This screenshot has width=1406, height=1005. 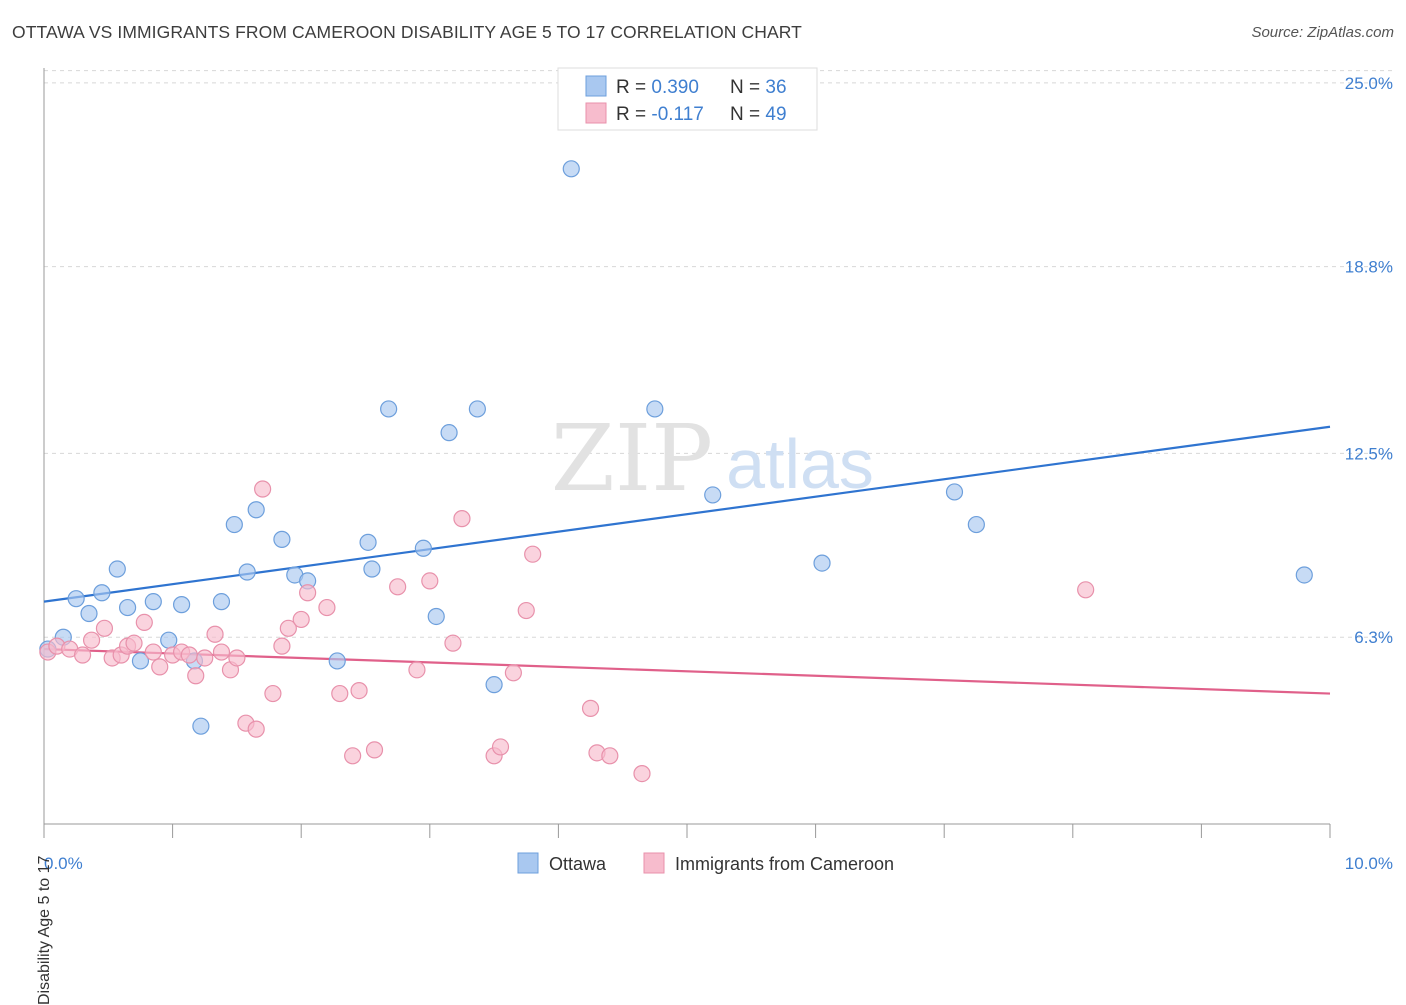 I want to click on stats-n-1: N = 49, so click(x=758, y=114).